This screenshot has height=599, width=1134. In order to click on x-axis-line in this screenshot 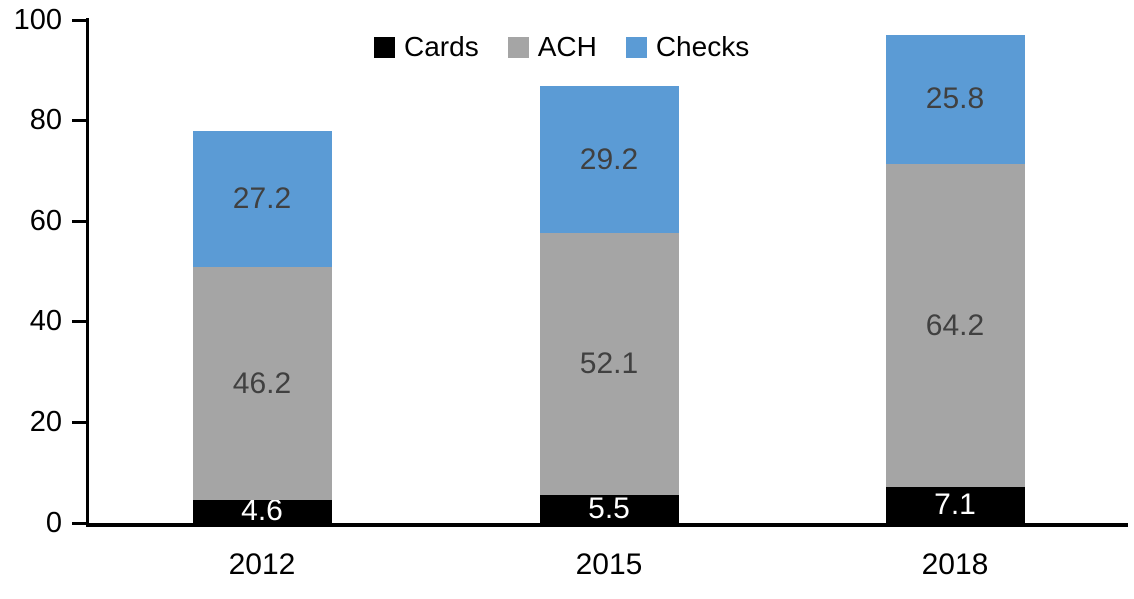, I will do `click(607, 525)`.